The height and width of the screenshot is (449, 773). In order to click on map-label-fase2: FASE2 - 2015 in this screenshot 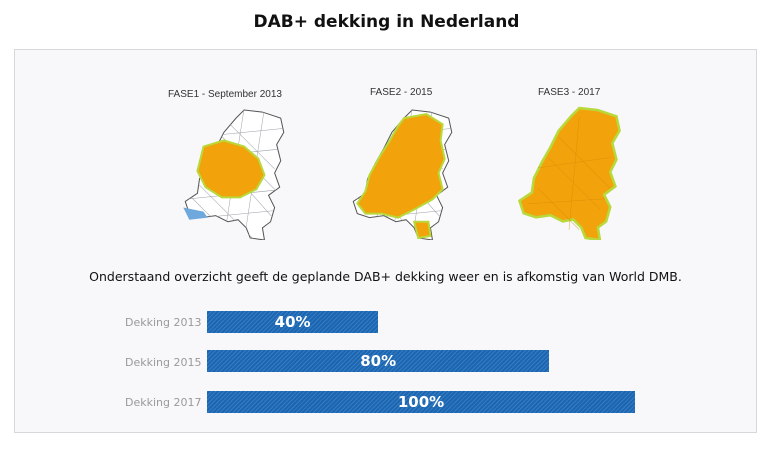, I will do `click(401, 92)`.